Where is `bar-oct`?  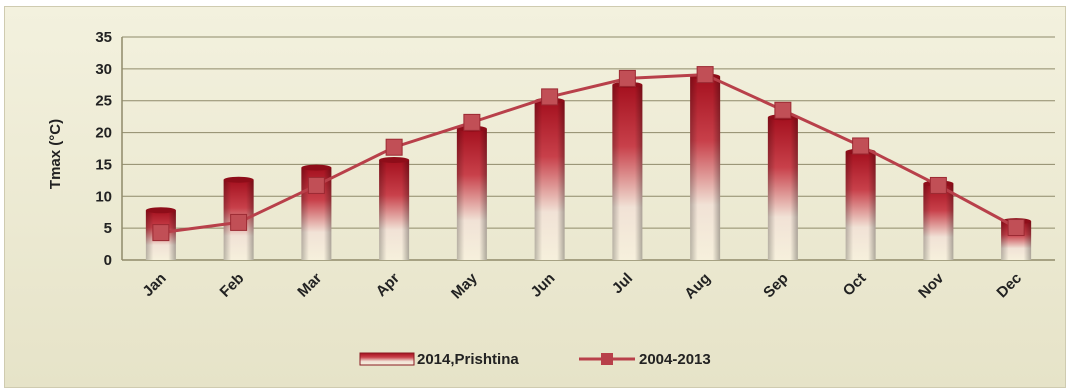
bar-oct is located at coordinates (860, 204).